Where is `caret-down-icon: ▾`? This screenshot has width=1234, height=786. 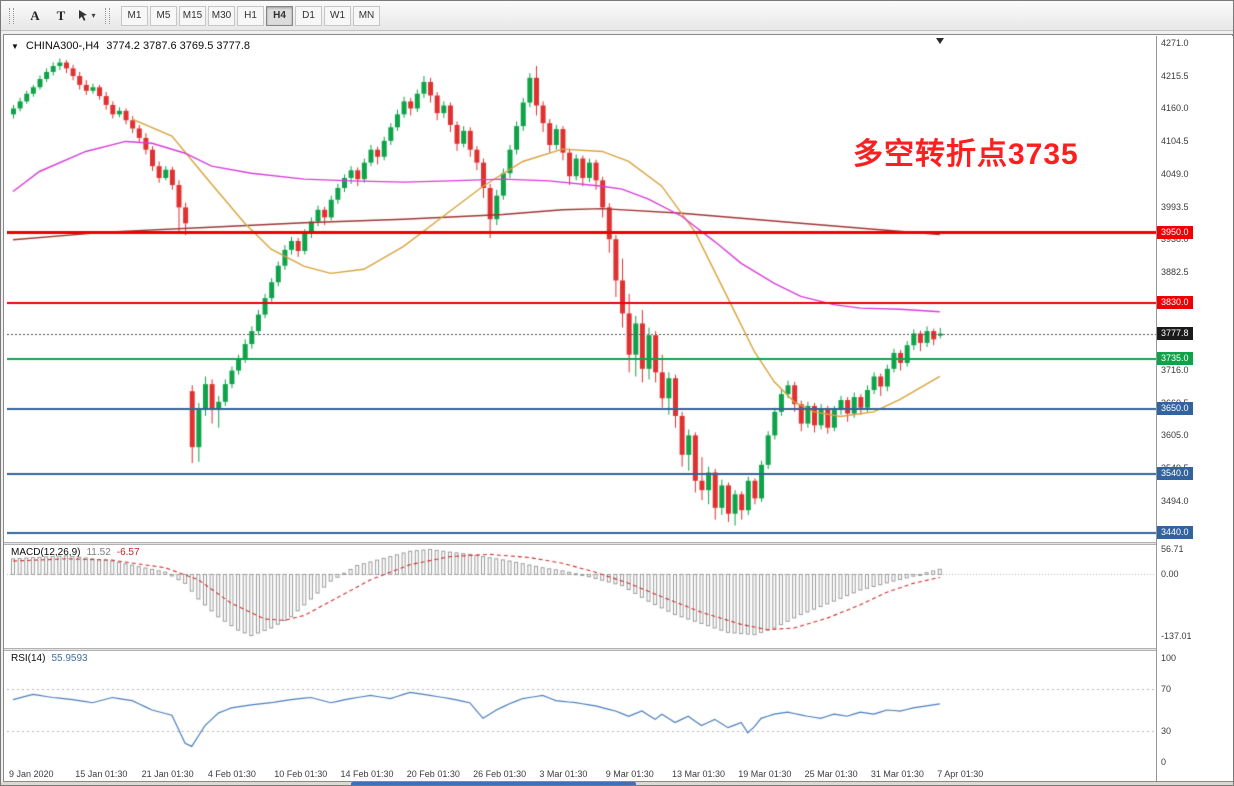 caret-down-icon: ▾ is located at coordinates (93, 15).